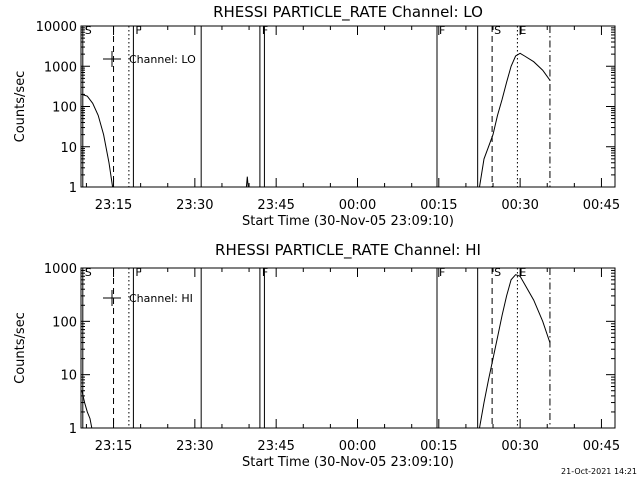  Describe the element at coordinates (348, 12) in the screenshot. I see `chart-title: RHESSI PARTICLE_RATE Channel: LO` at that location.